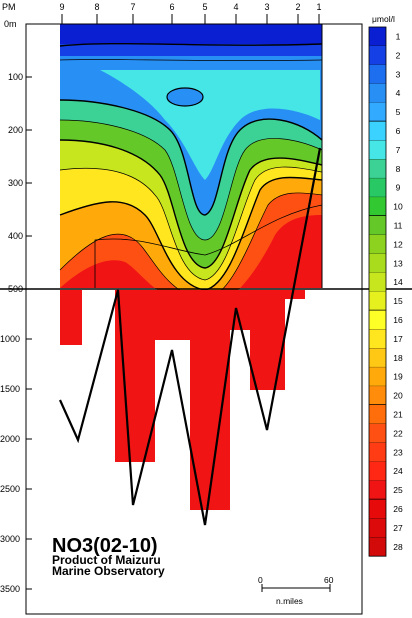 Image resolution: width=412 pixels, height=618 pixels. I want to click on colorbar-level-label: 28, so click(398, 547).